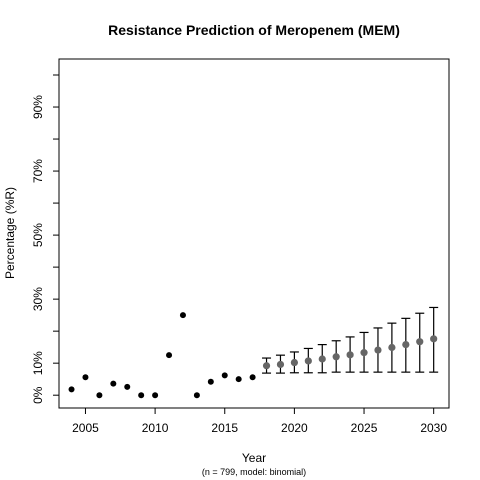 The height and width of the screenshot is (480, 480). I want to click on y-axis-label: Percentage (%R), so click(10, 233).